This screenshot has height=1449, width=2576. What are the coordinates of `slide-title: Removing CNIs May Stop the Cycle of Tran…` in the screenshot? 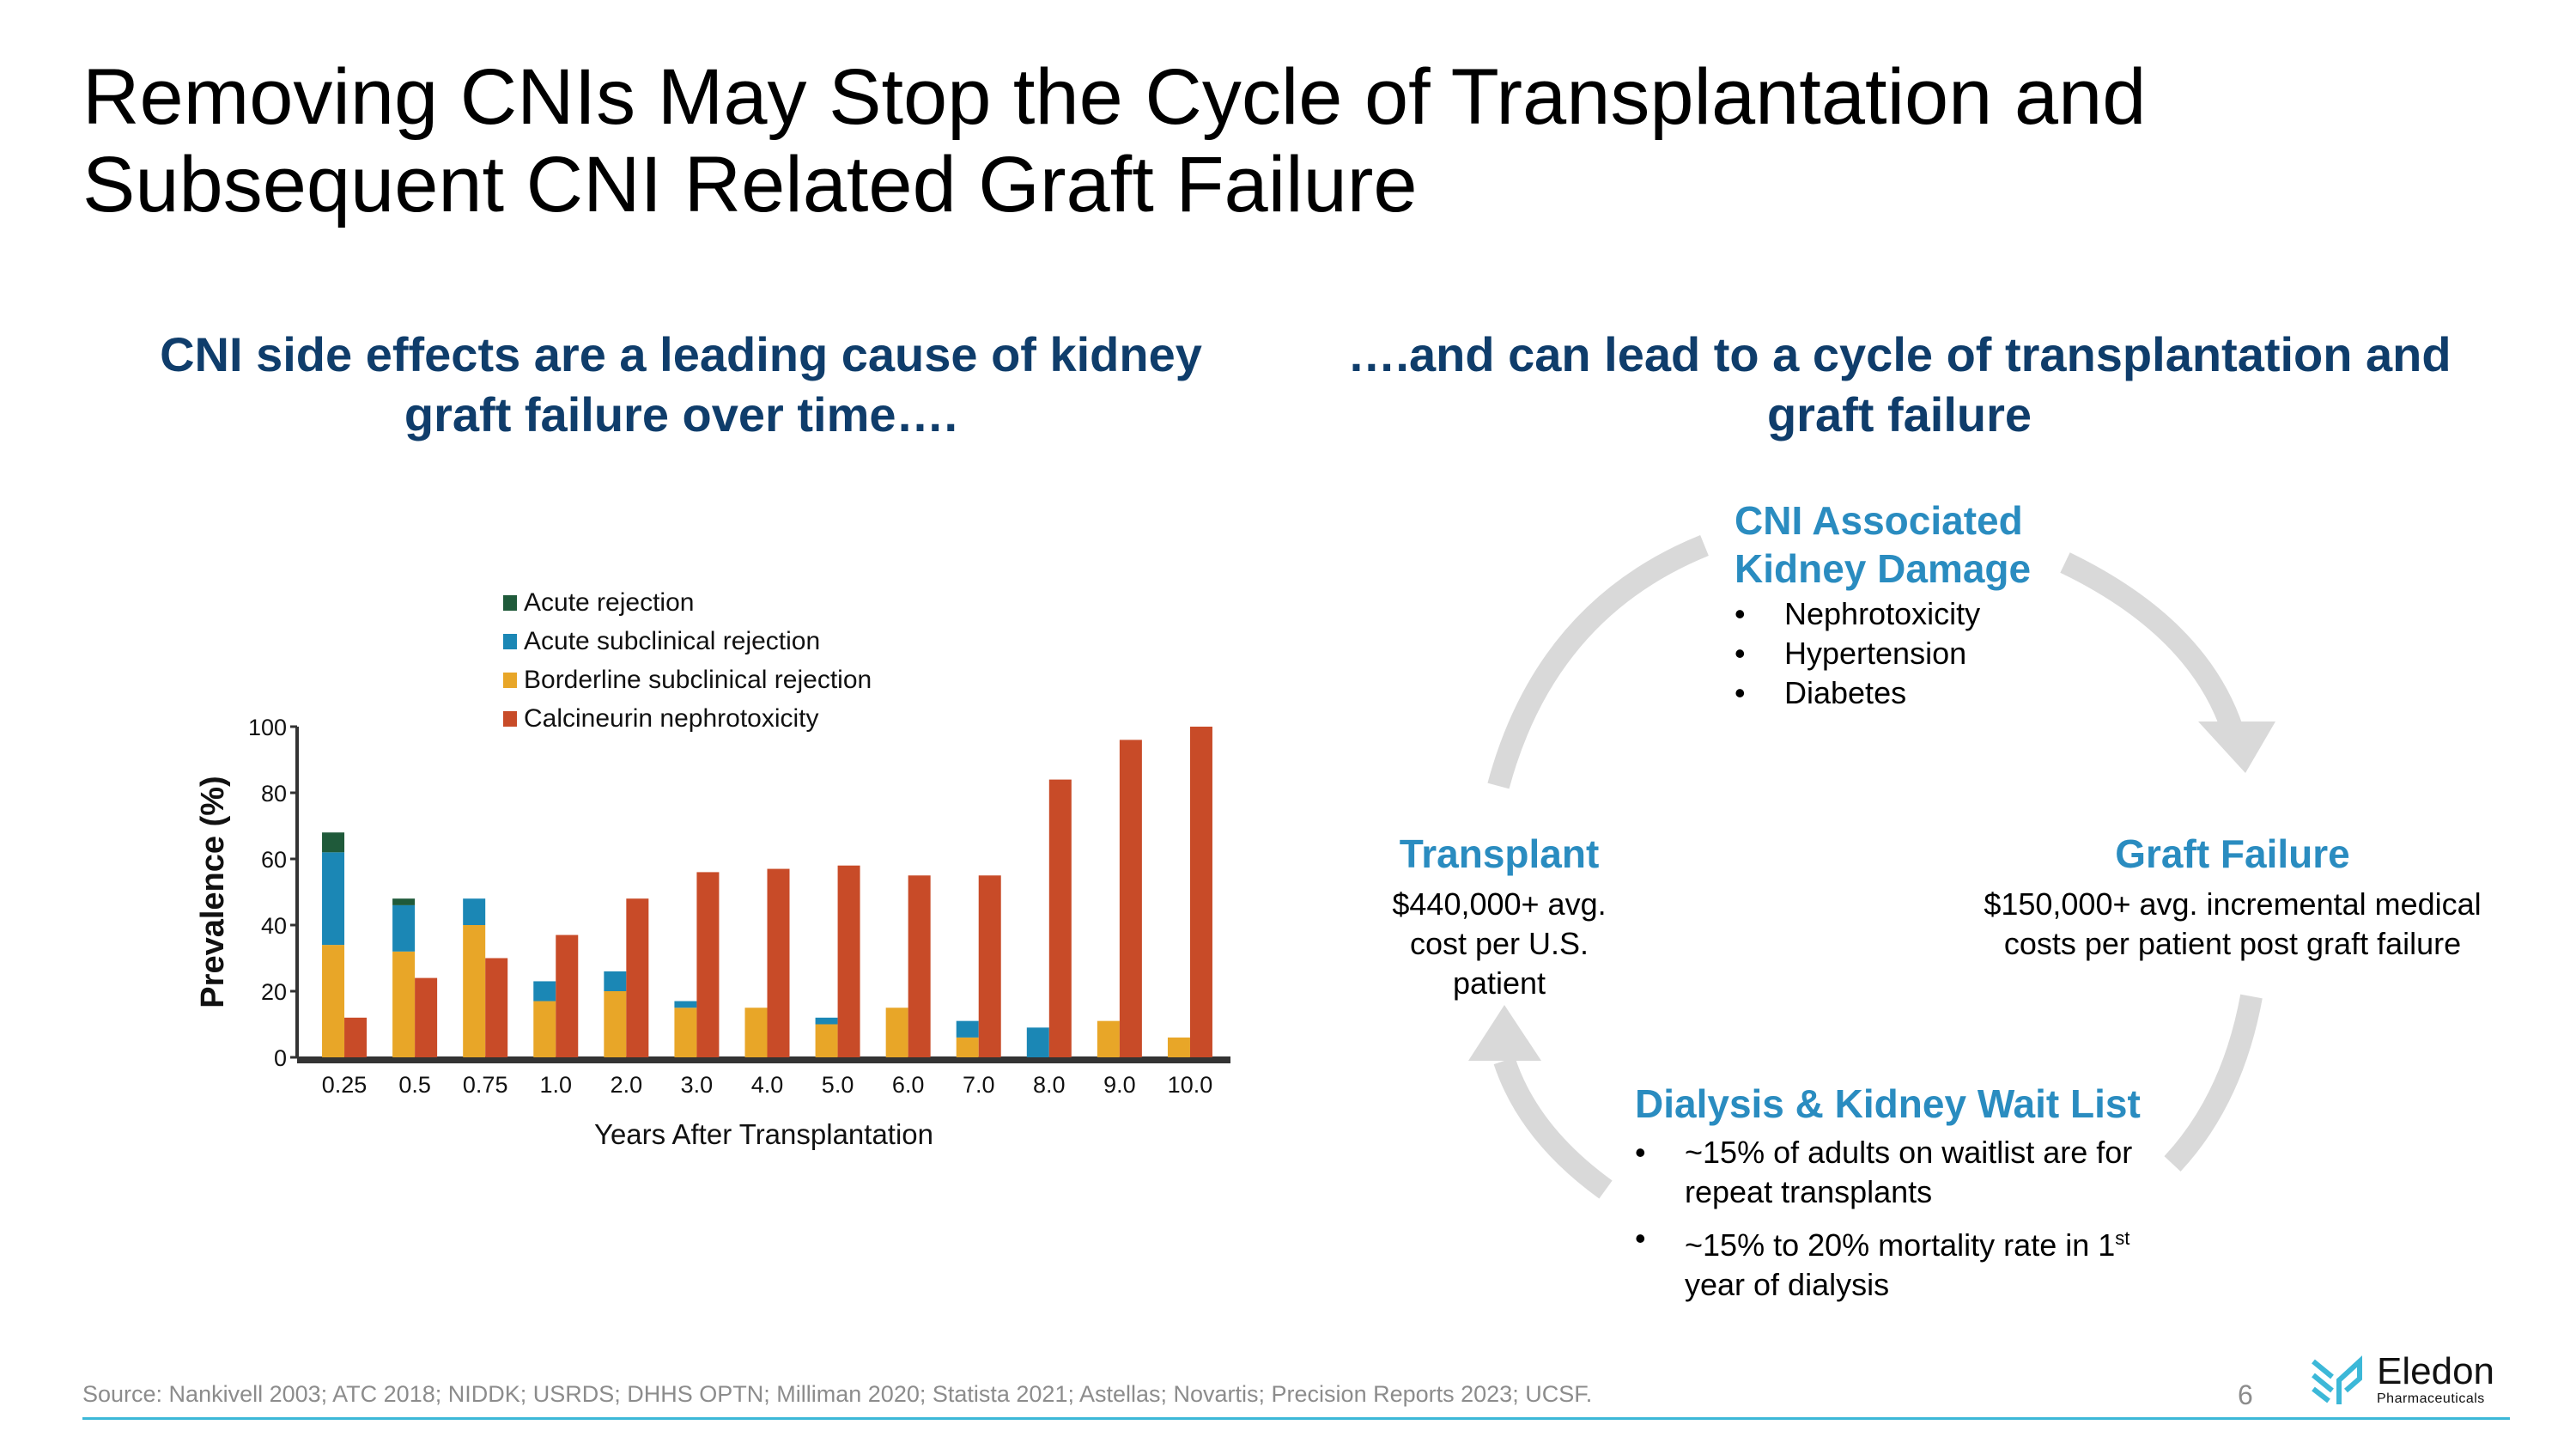 It's located at (1114, 140).